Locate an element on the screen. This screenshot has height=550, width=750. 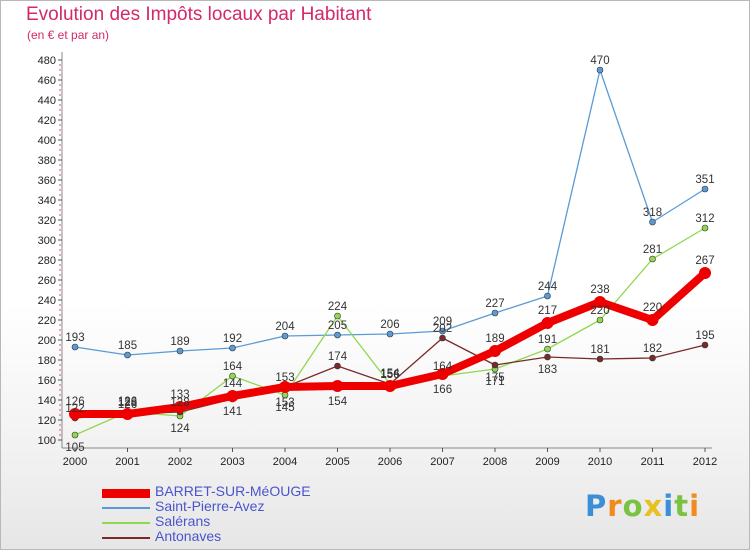
legend-label: Saint-Pierre-Avez is located at coordinates (210, 506).